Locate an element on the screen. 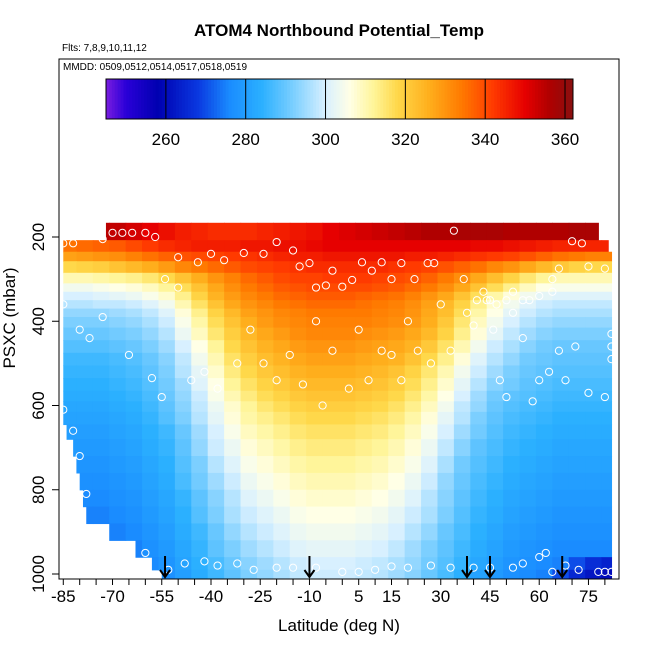 The image size is (650, 655). chart-subtitle-line-2: MMDD: 0509,0512,0514,0517,0518,0519 is located at coordinates (155, 67).